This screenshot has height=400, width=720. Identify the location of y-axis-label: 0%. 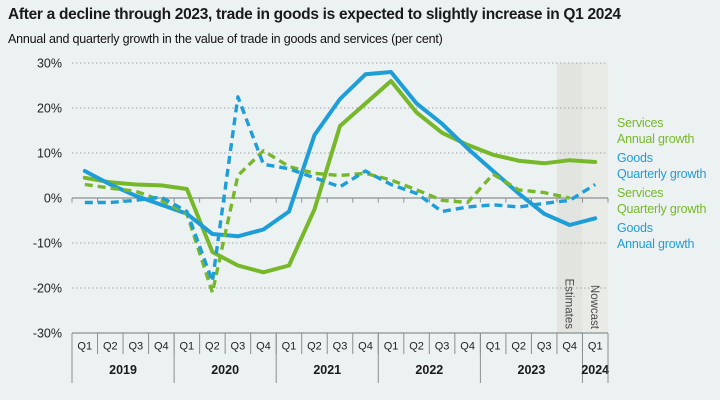
(53, 198).